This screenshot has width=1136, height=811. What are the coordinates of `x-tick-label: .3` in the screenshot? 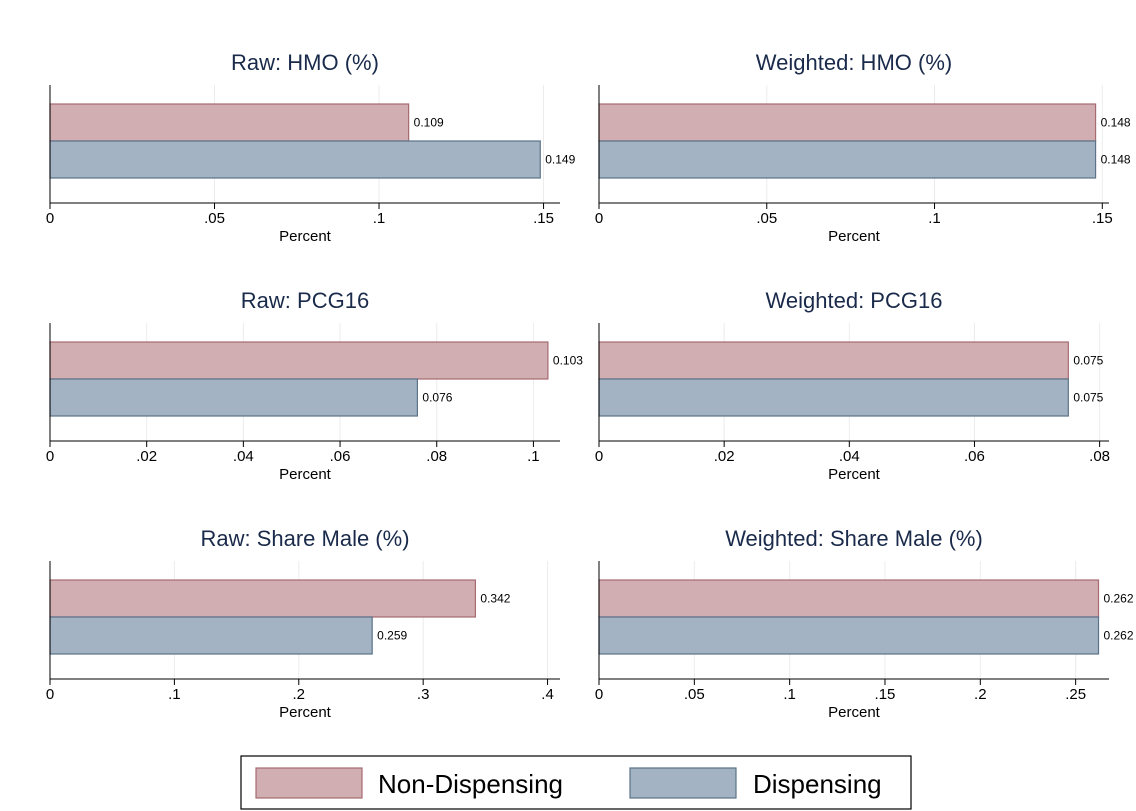 It's located at (423, 694).